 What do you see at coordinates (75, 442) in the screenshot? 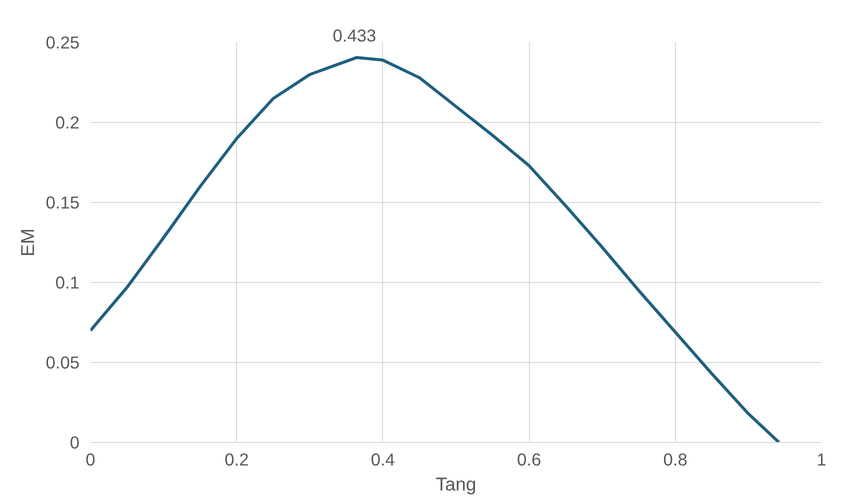
I see `y-tick-label: 0` at bounding box center [75, 442].